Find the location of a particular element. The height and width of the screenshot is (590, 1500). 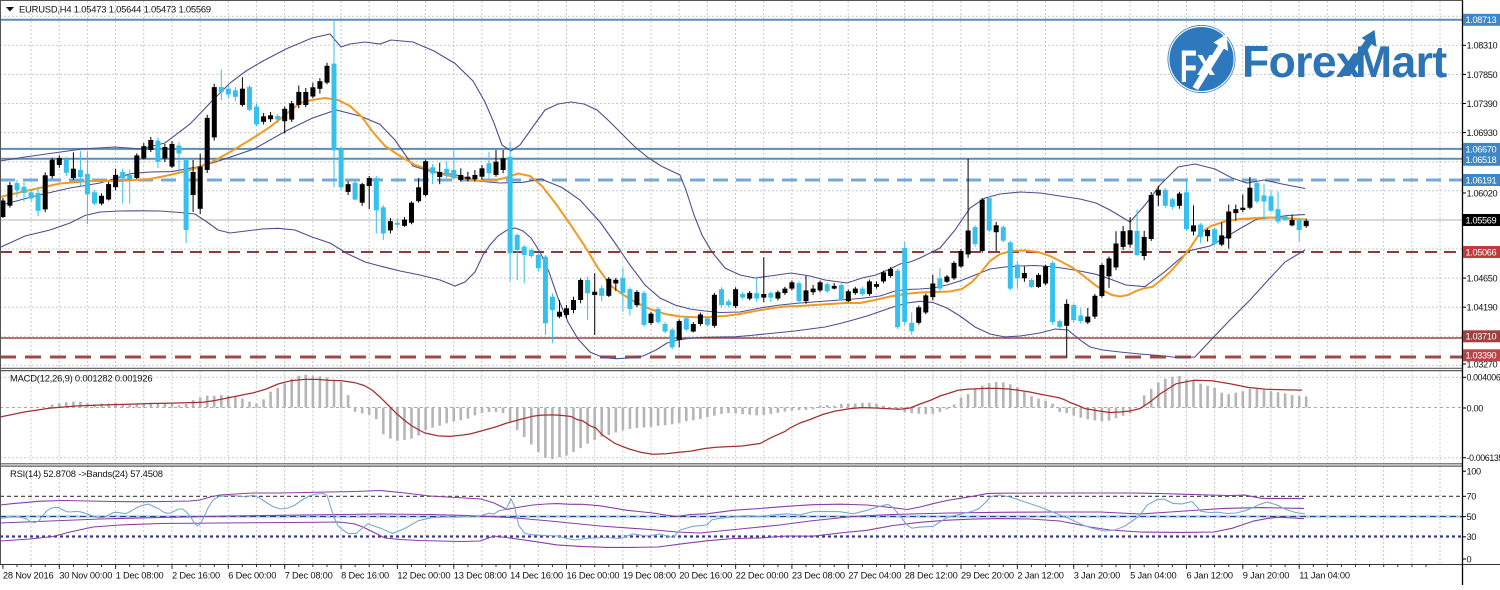

svg-text: 6 Dec 00:00 is located at coordinates (252, 576).